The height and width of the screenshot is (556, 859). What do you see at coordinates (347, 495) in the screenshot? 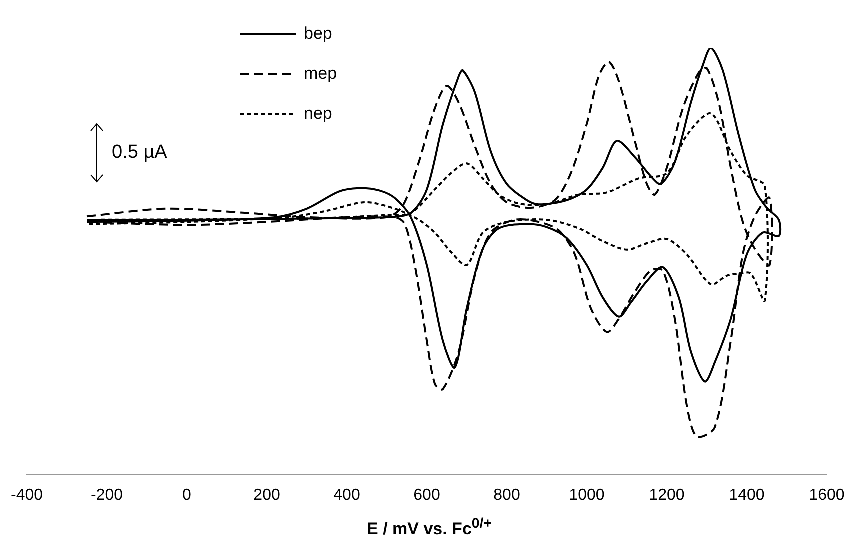
I see `x-tick-label: 400` at bounding box center [347, 495].